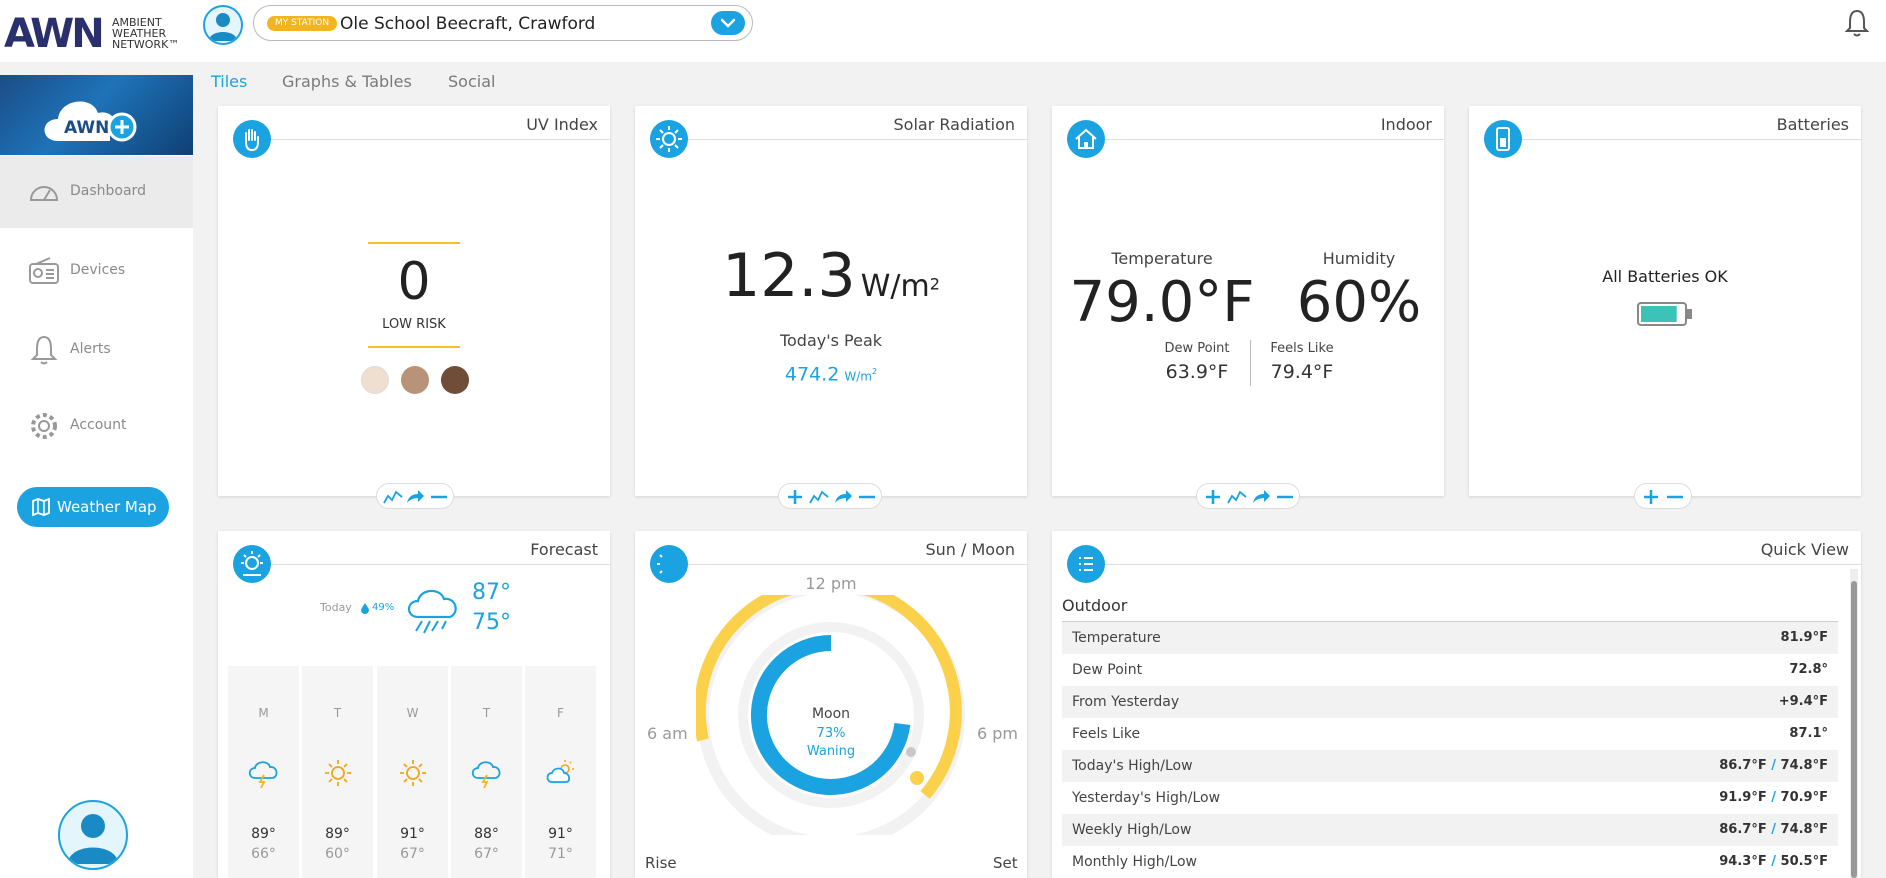 The height and width of the screenshot is (878, 1886). What do you see at coordinates (875, 371) in the screenshot?
I see `solar-peak-unit-sup: 2` at bounding box center [875, 371].